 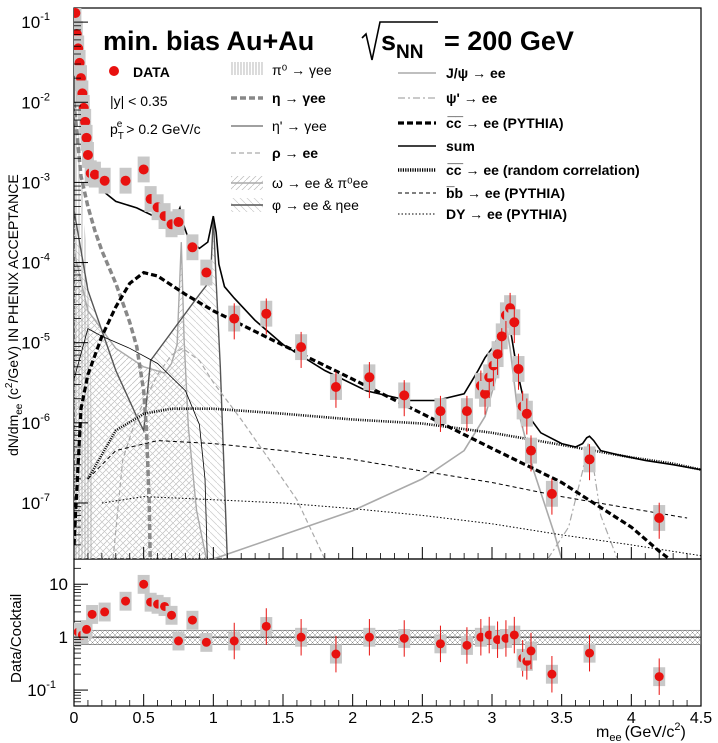 What do you see at coordinates (247, 68) in the screenshot?
I see `legend-pi0-swatch` at bounding box center [247, 68].